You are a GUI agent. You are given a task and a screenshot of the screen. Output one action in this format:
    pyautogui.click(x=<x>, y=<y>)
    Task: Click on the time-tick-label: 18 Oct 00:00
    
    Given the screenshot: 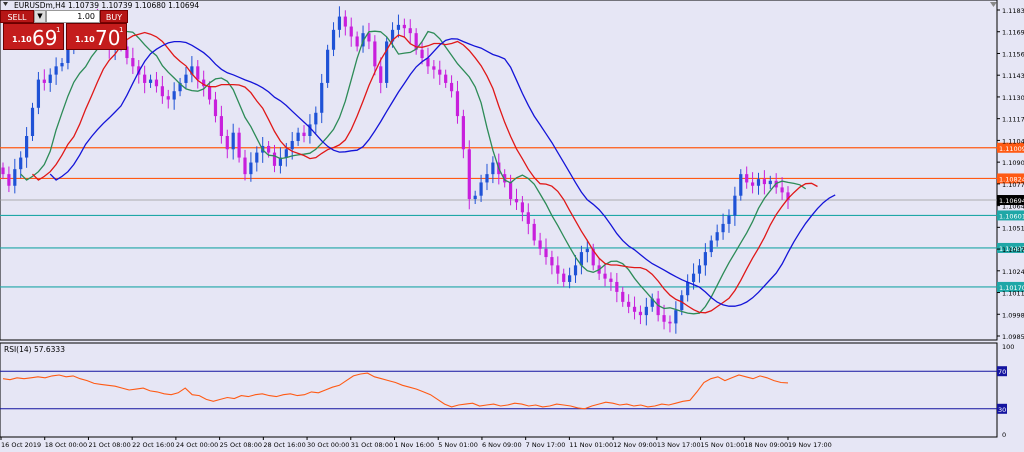 What is the action you would take?
    pyautogui.click(x=66, y=445)
    